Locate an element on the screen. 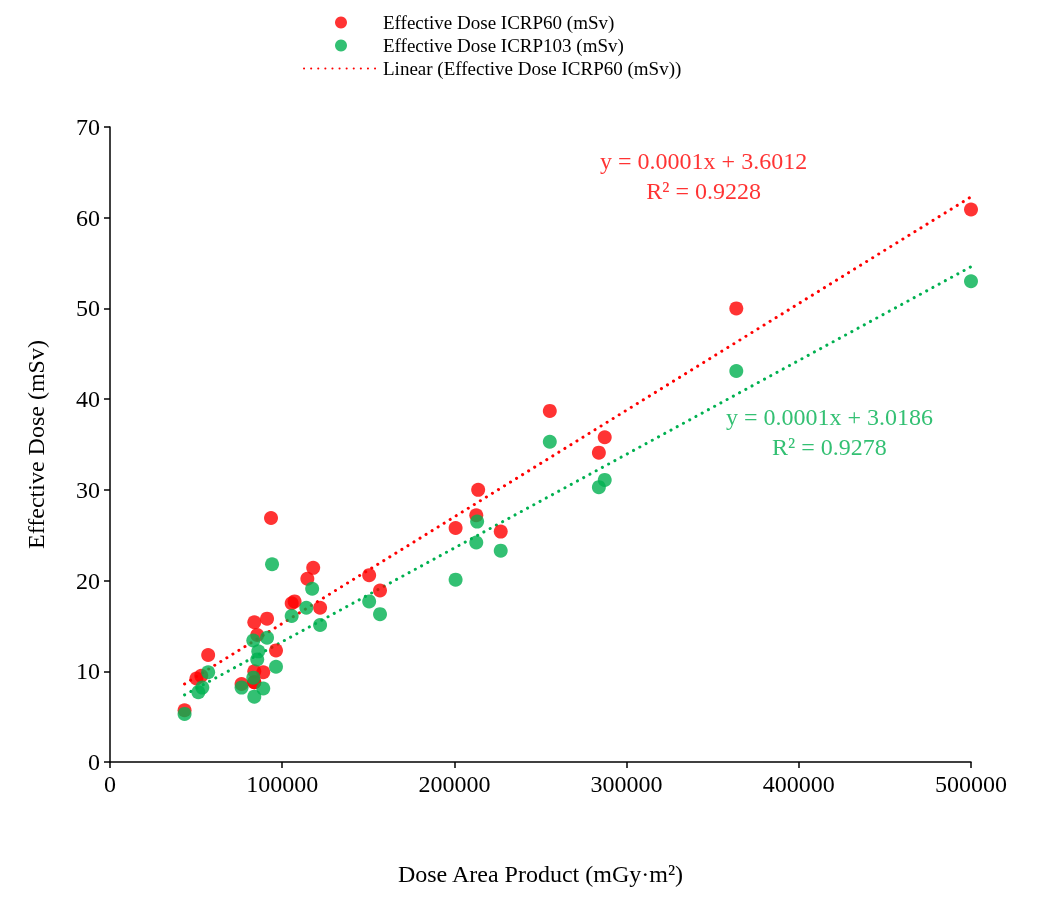  x-tick-label: 300000 is located at coordinates (626, 784).